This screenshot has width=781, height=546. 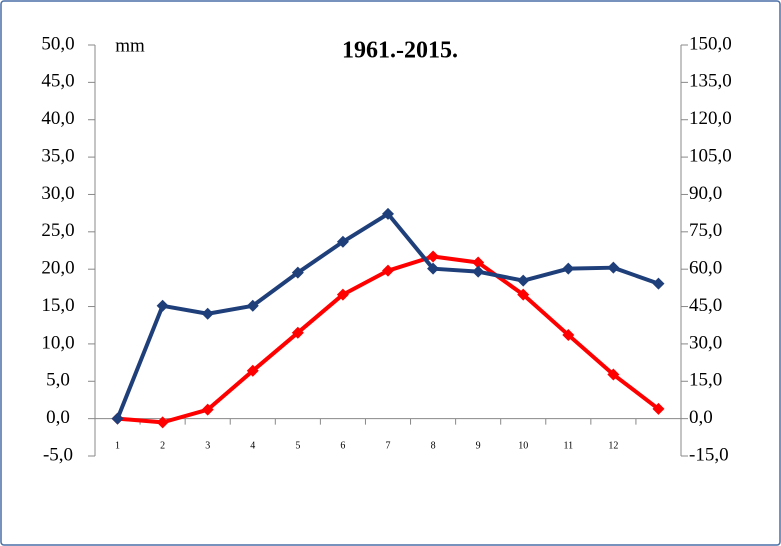 What do you see at coordinates (433, 445) in the screenshot?
I see `x-tick-label: 8` at bounding box center [433, 445].